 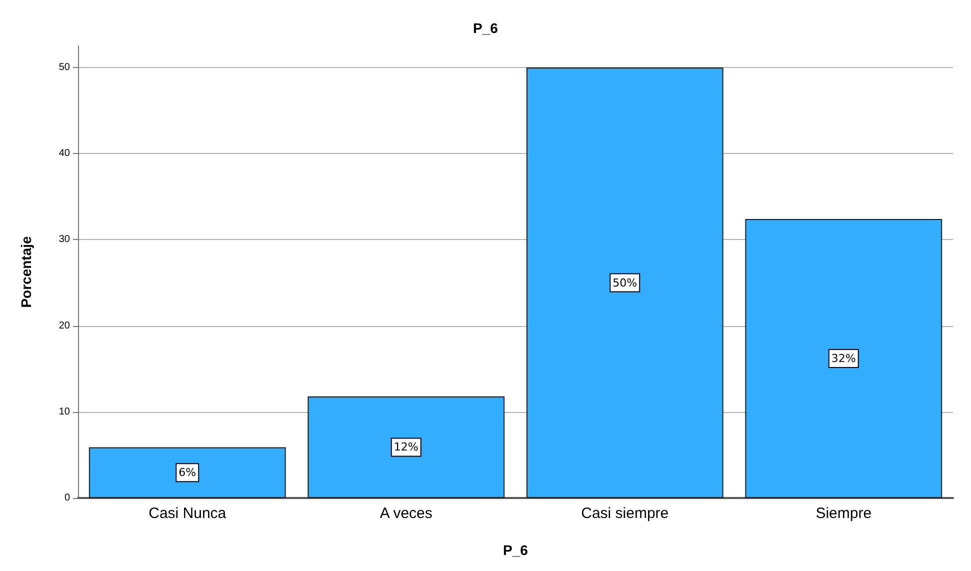 What do you see at coordinates (406, 513) in the screenshot?
I see `x-tick-label: A veces` at bounding box center [406, 513].